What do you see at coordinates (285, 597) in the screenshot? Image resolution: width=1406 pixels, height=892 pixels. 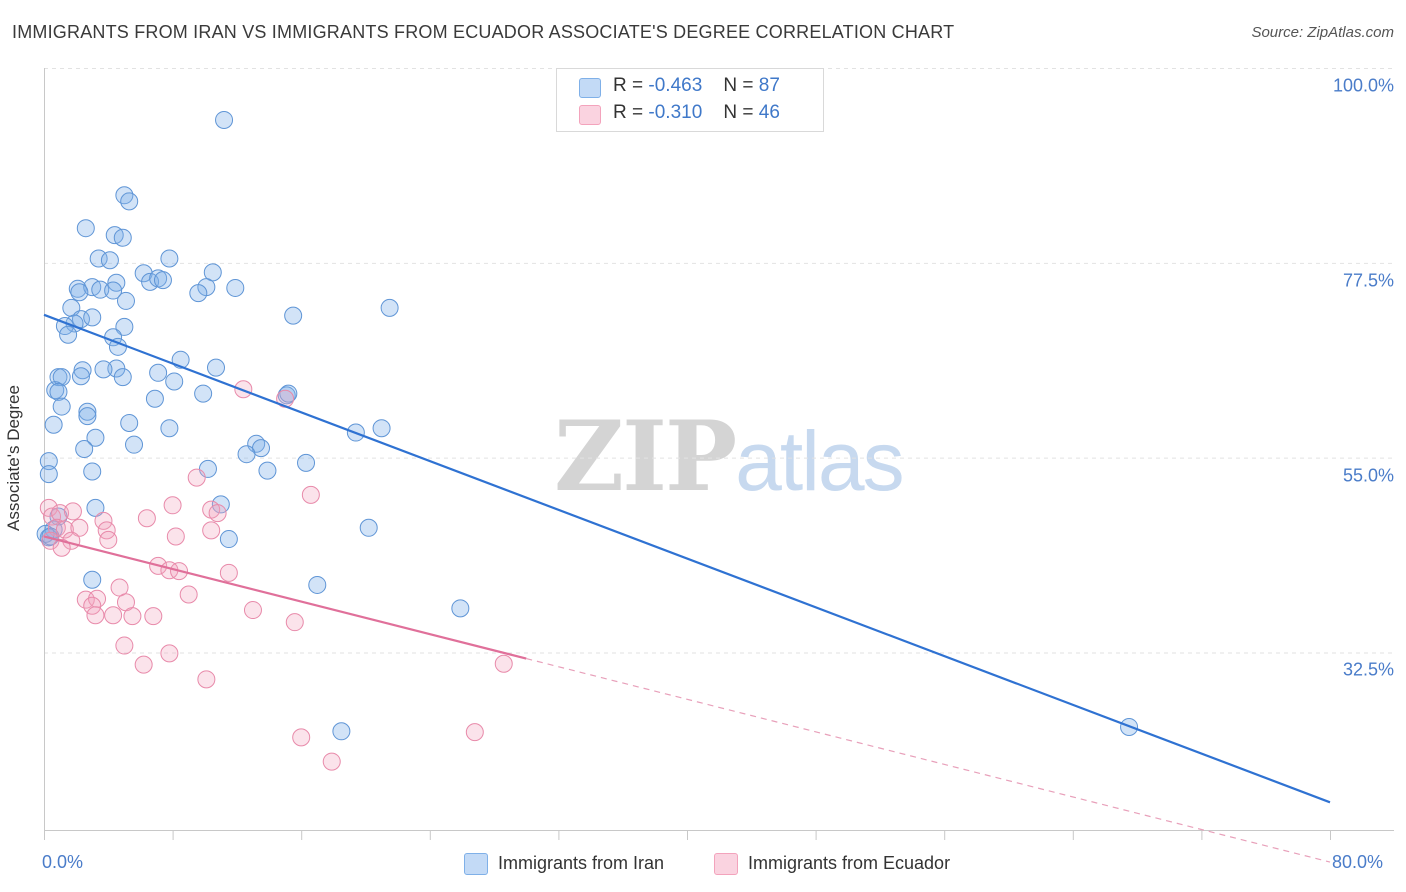 I see `trend-line-ecuador` at bounding box center [285, 597].